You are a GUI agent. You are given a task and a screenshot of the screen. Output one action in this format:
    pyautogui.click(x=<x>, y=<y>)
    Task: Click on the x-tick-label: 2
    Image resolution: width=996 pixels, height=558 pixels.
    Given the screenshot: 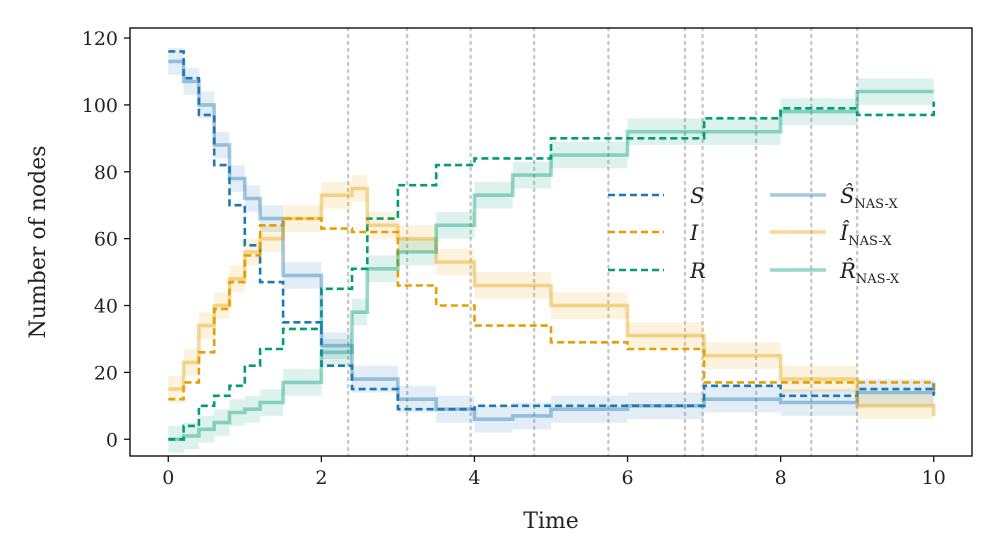 What is the action you would take?
    pyautogui.click(x=321, y=478)
    